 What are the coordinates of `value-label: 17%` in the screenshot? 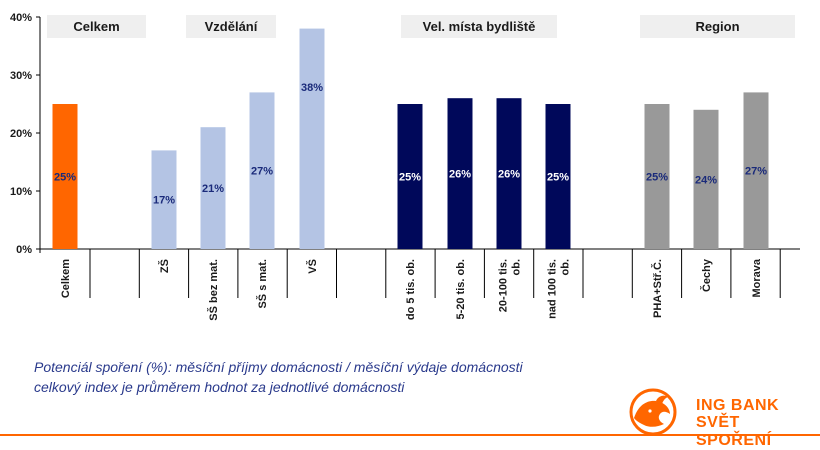 It's located at (164, 201).